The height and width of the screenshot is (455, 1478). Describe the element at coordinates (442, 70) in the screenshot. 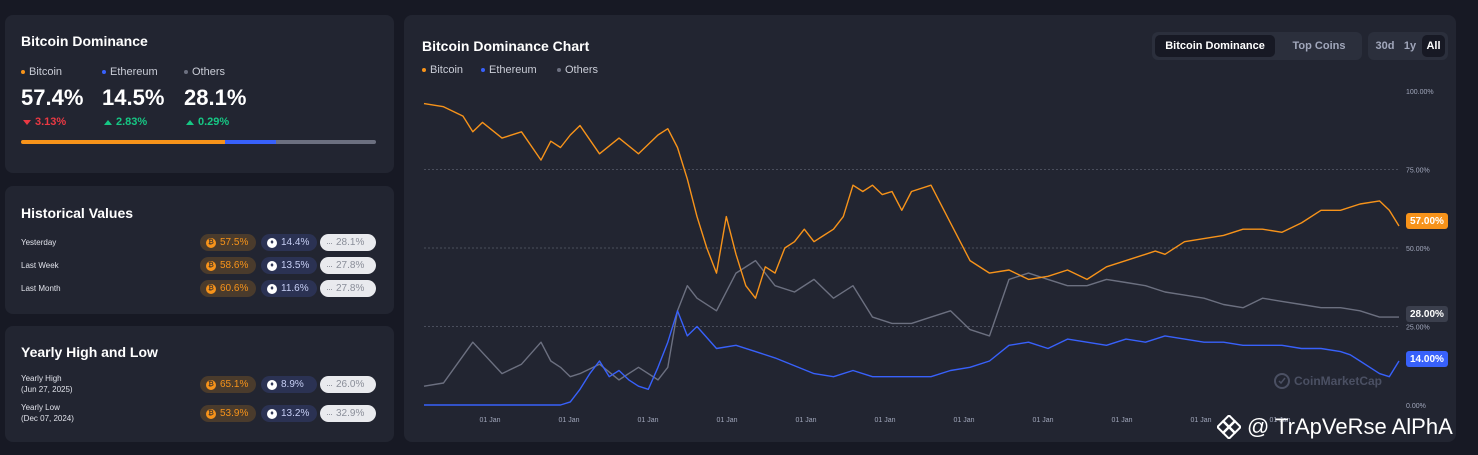

I see `chart-legend-bitcoin: Bitcoin` at that location.